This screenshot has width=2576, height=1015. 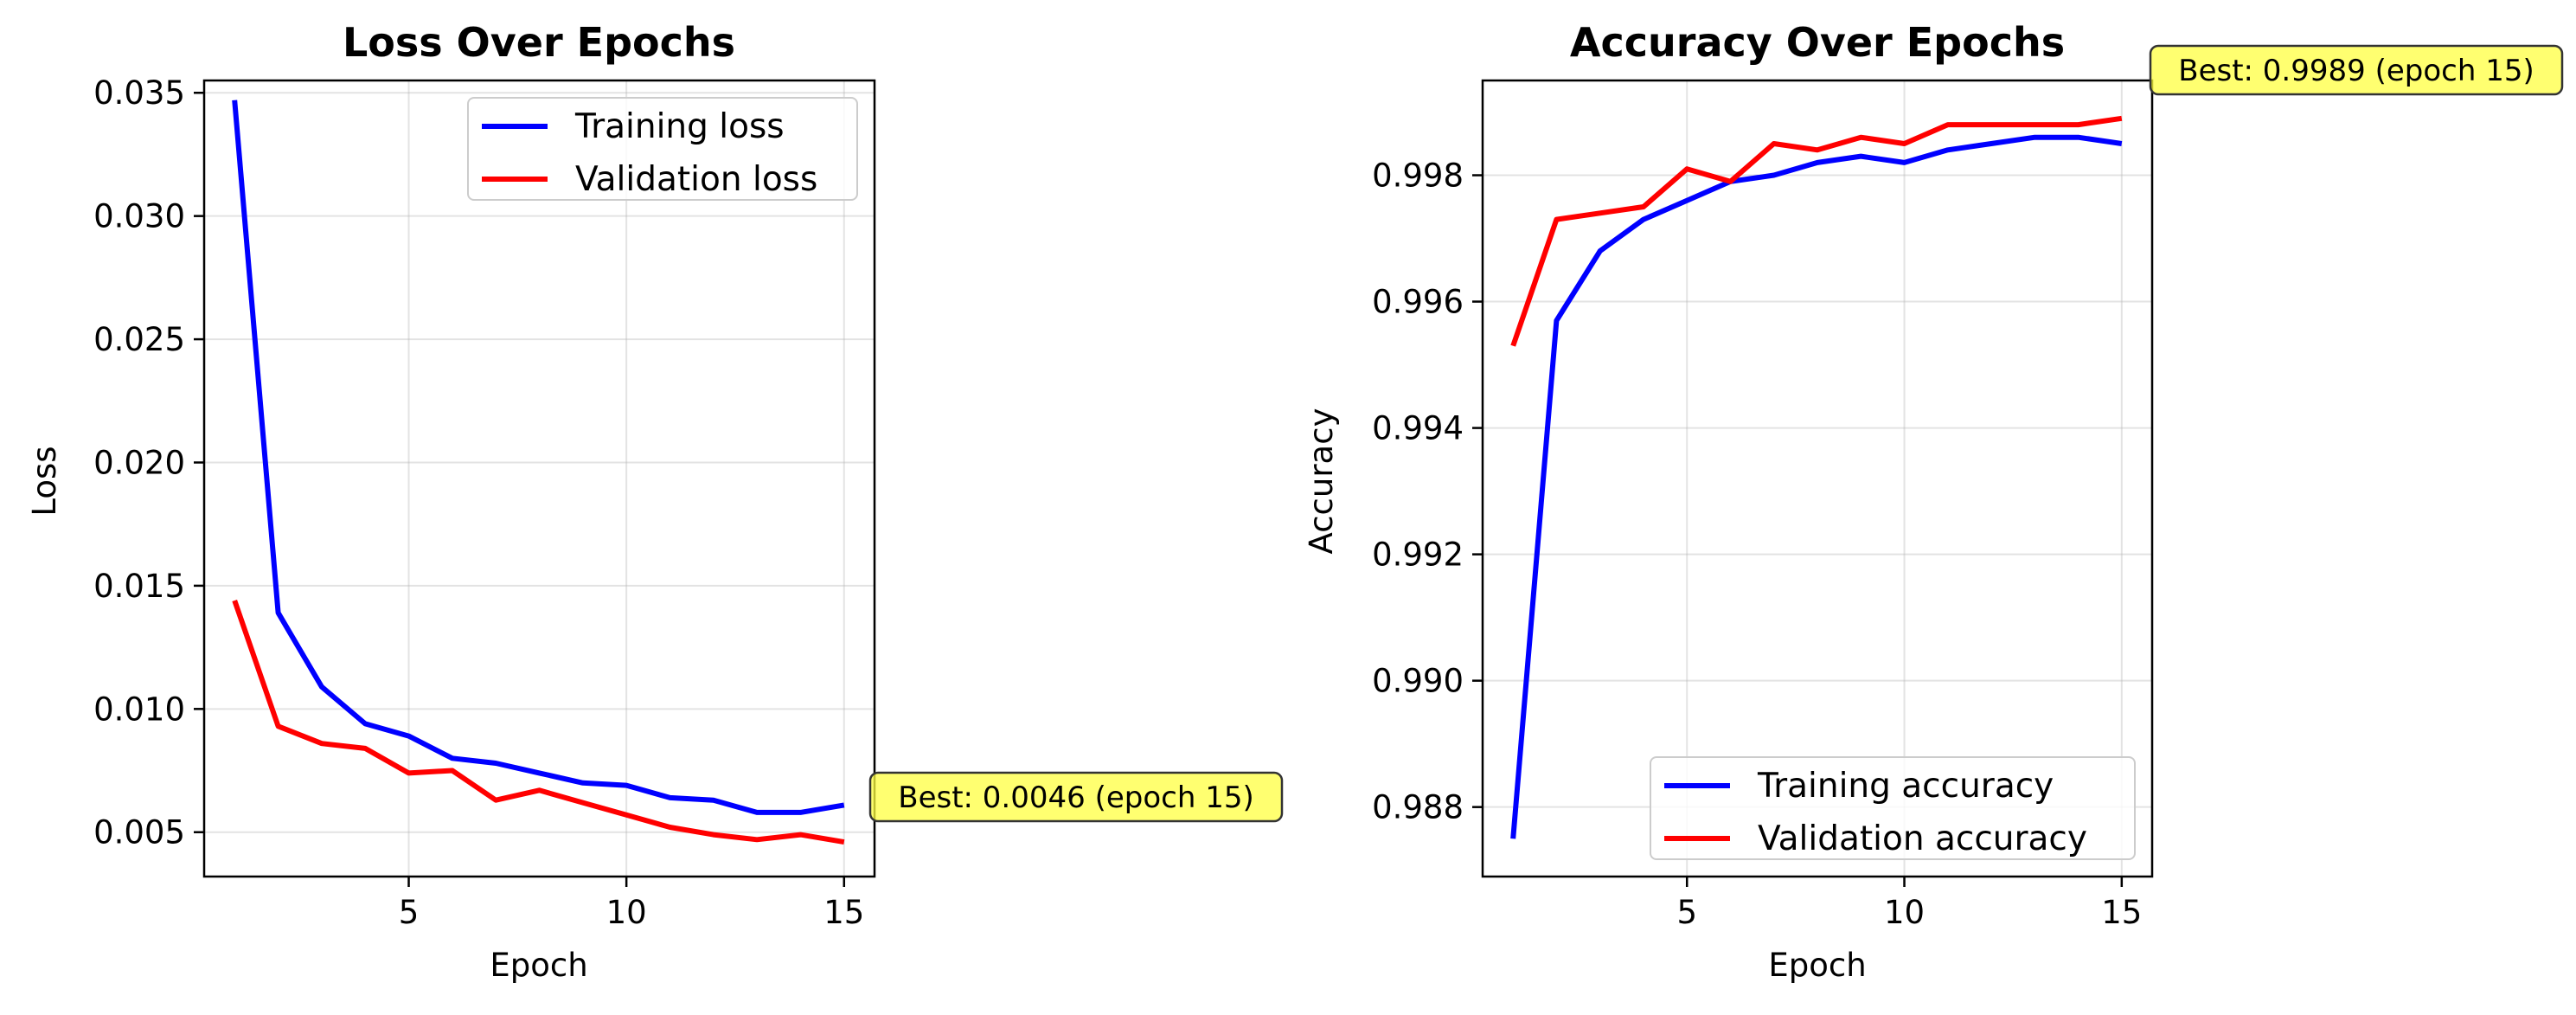 What do you see at coordinates (139, 709) in the screenshot?
I see `loss-y-tick-label: 0.010` at bounding box center [139, 709].